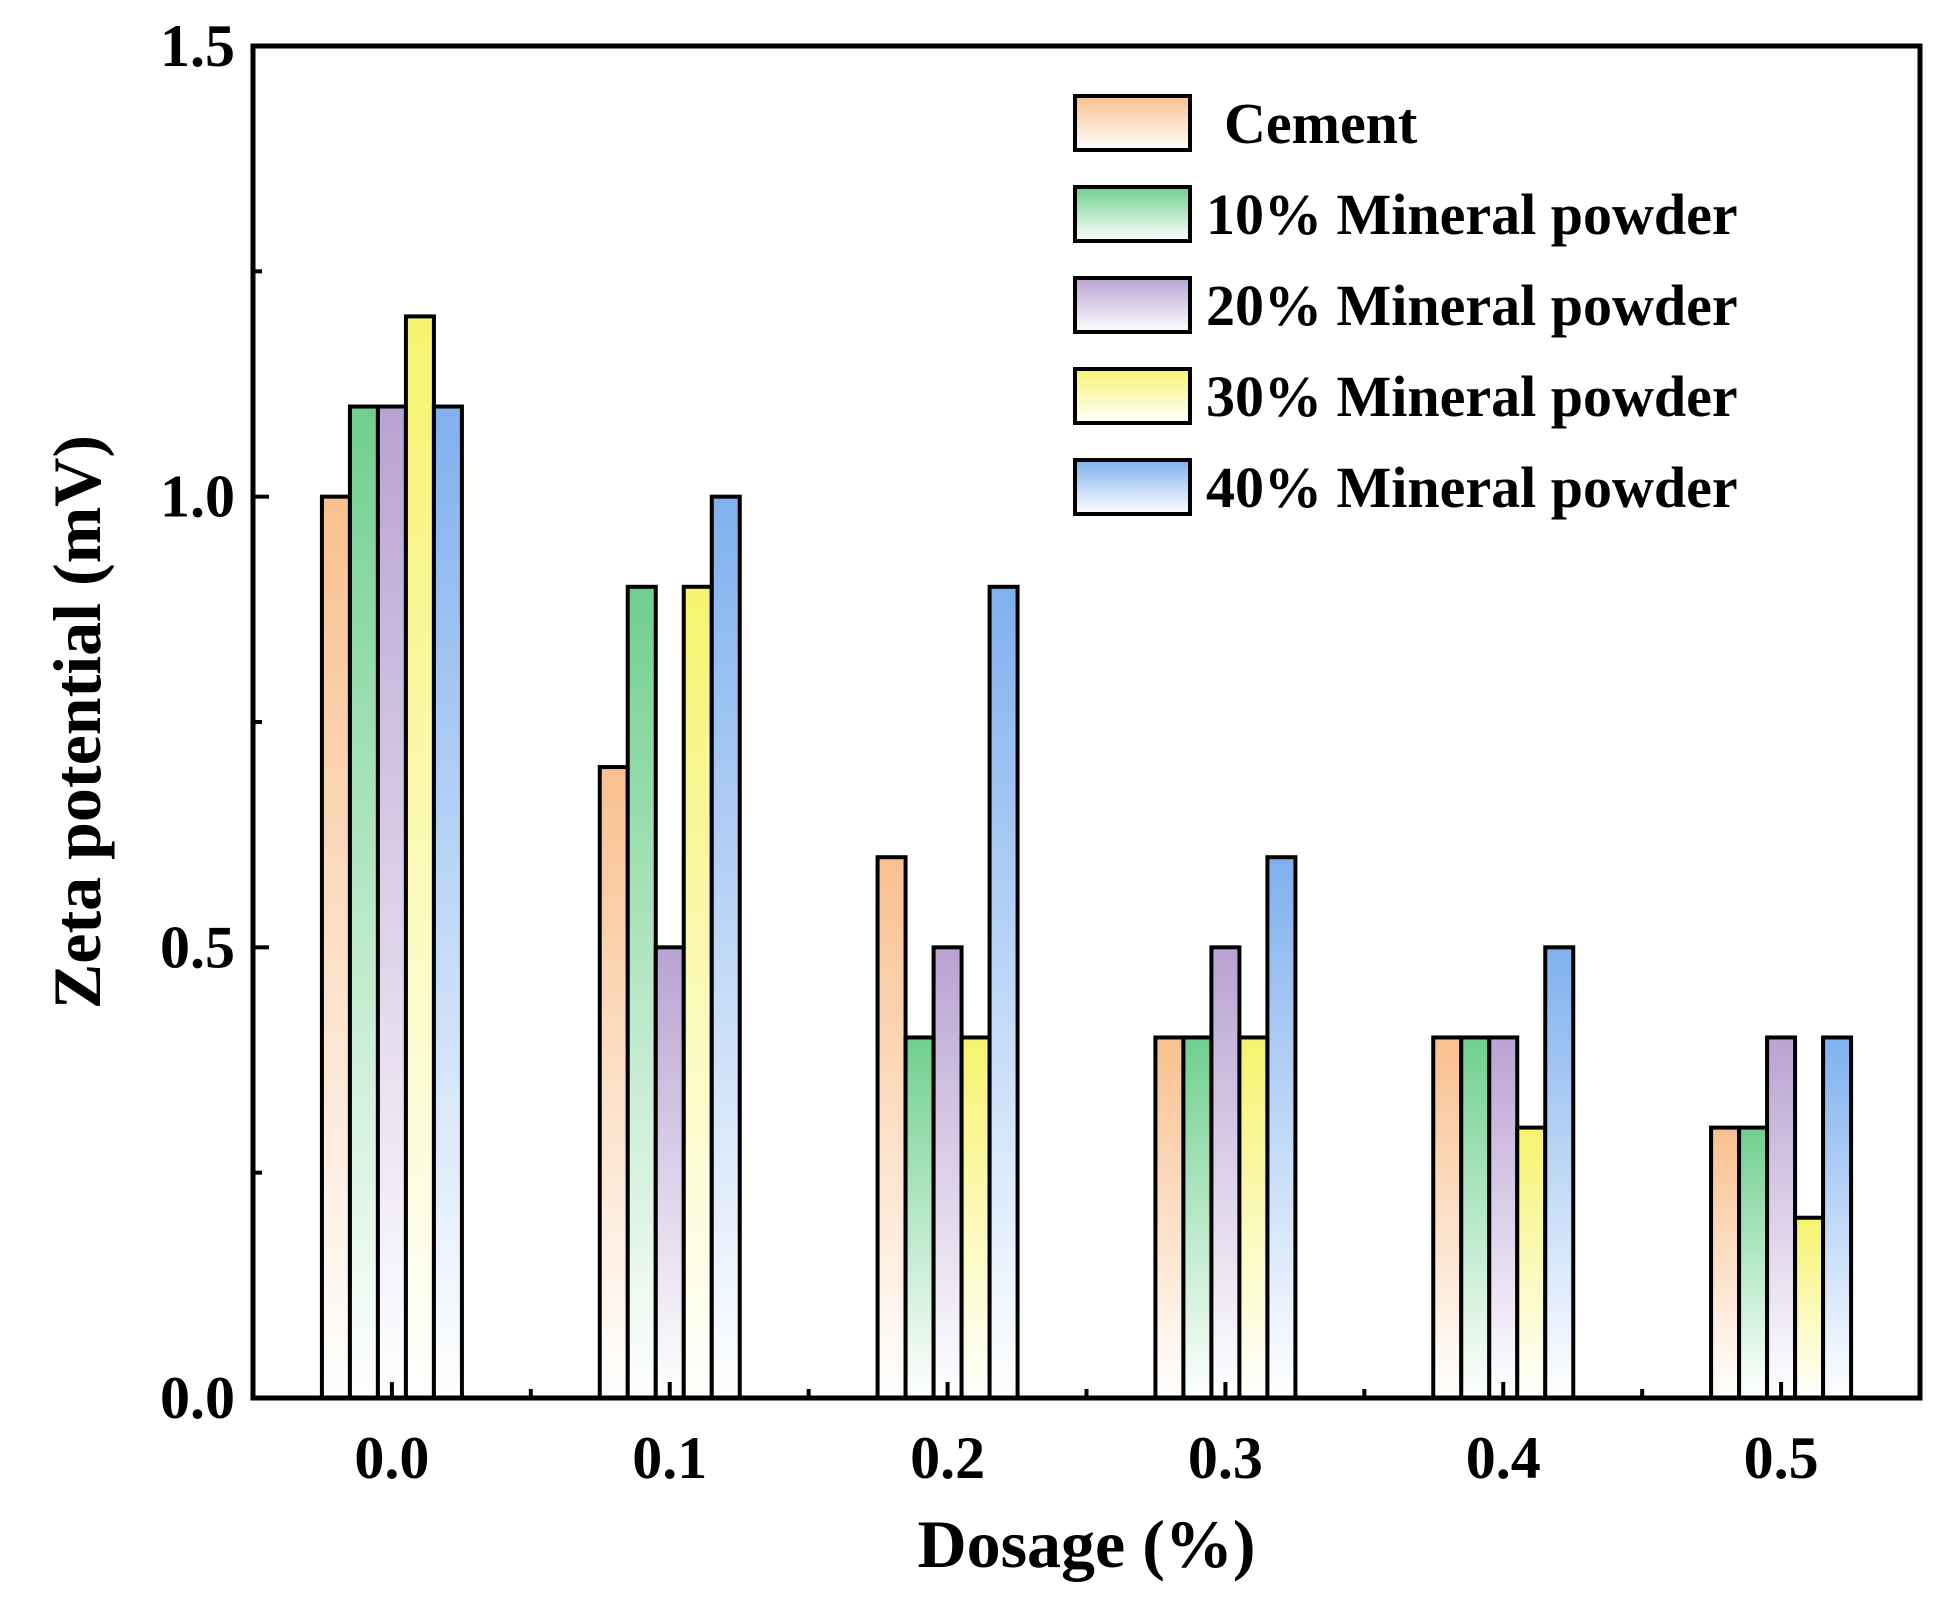 Image resolution: width=1944 pixels, height=1603 pixels. Describe the element at coordinates (391, 902) in the screenshot. I see `bar-20-mineral-powder-0.0` at that location.